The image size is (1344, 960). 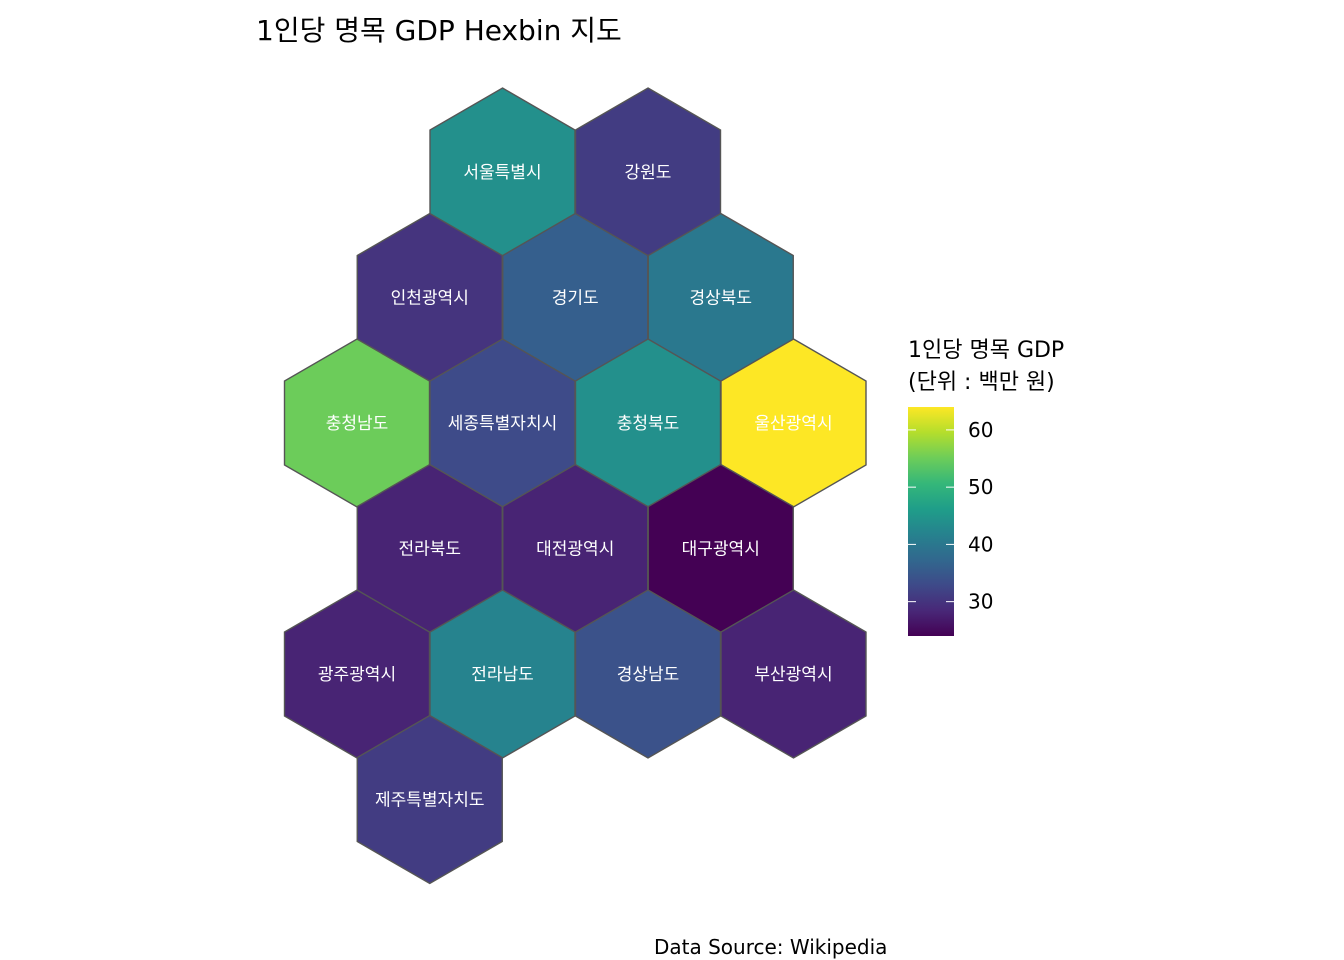 What do you see at coordinates (357, 675) in the screenshot?
I see `hex-region-label: 광주광역시` at bounding box center [357, 675].